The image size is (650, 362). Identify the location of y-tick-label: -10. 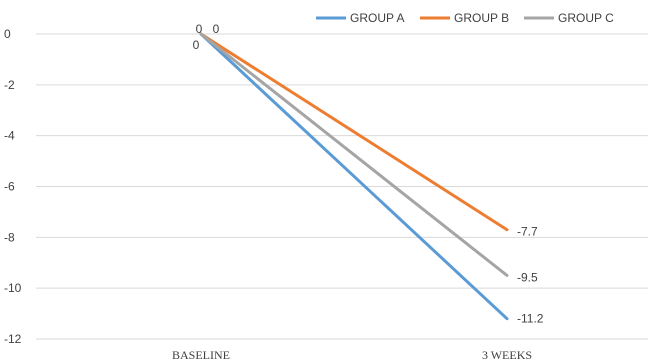
(13, 288).